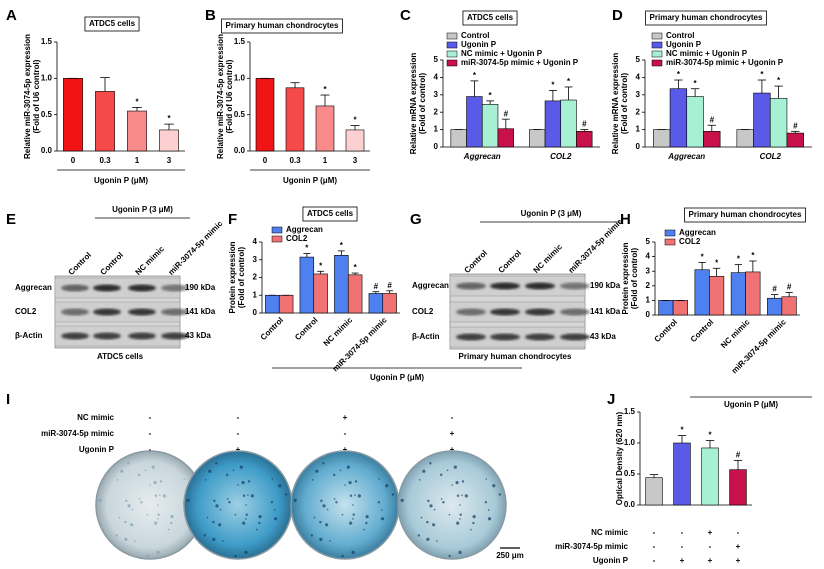  What do you see at coordinates (210, 15) in the screenshot?
I see `panel-letter: B` at bounding box center [210, 15].